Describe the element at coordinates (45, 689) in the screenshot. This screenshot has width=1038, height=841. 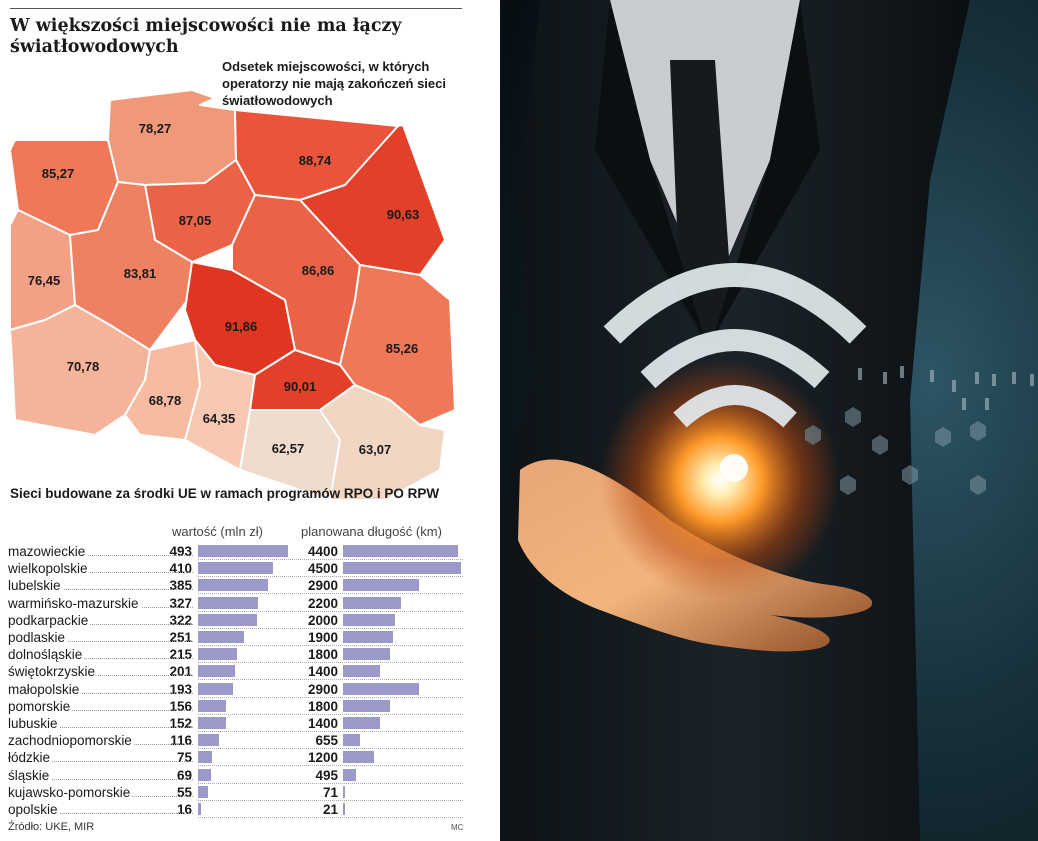
I see `region-name: małopolskie` at that location.